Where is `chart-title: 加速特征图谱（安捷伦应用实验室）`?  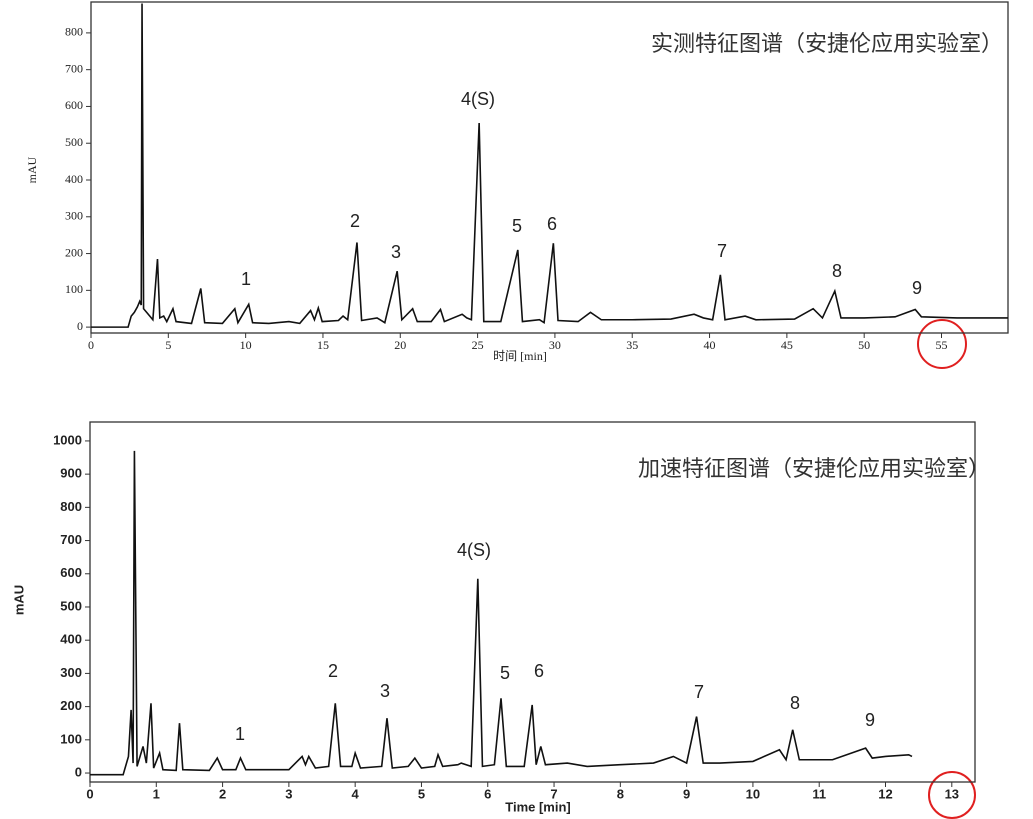
chart-title: 加速特征图谱（安捷伦应用实验室） is located at coordinates (814, 469).